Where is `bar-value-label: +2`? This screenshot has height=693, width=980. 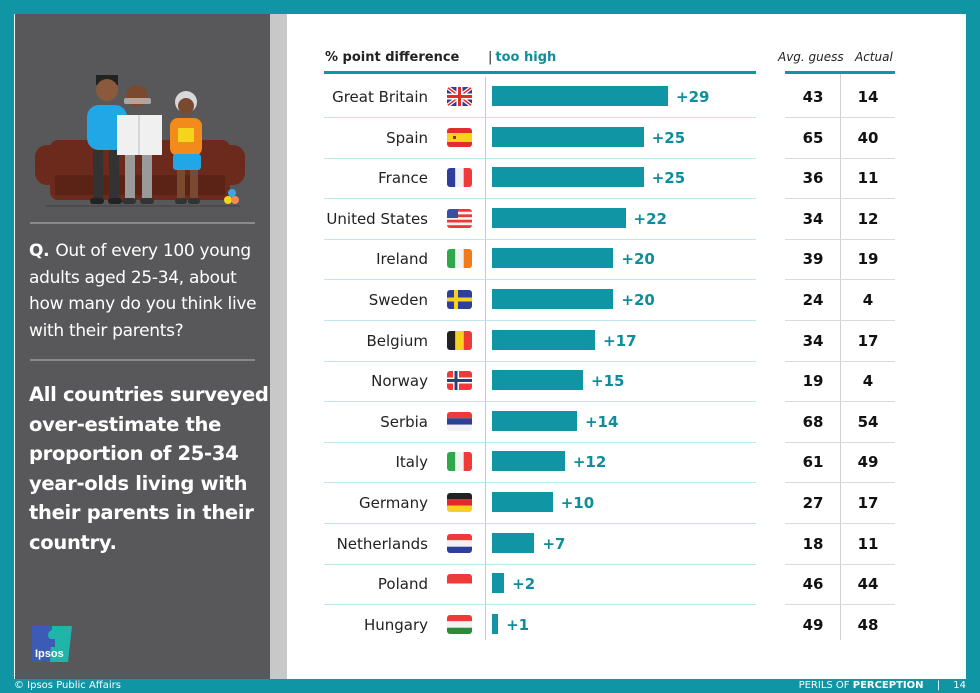
bar-value-label: +2 is located at coordinates (524, 584).